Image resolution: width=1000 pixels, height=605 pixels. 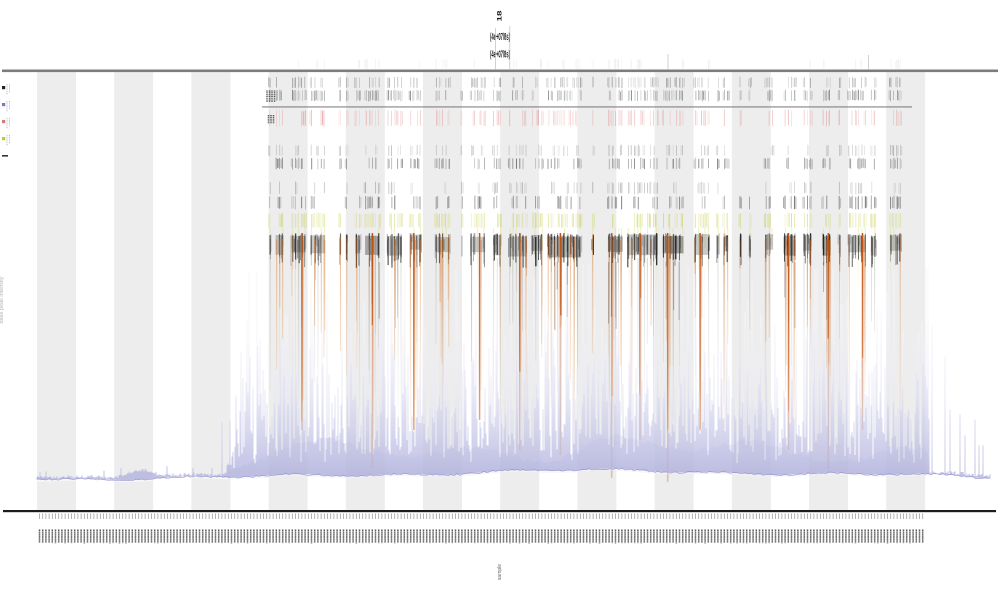 I want to click on svg-text: 18, so click(x=500, y=16).